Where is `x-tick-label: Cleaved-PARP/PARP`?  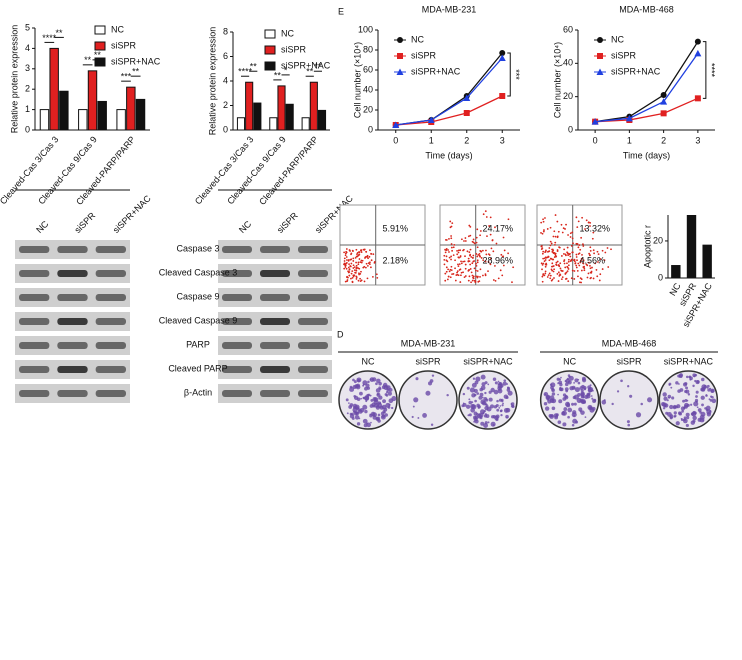
x-tick-label: Cleaved-PARP/PARP is located at coordinates (288, 170).